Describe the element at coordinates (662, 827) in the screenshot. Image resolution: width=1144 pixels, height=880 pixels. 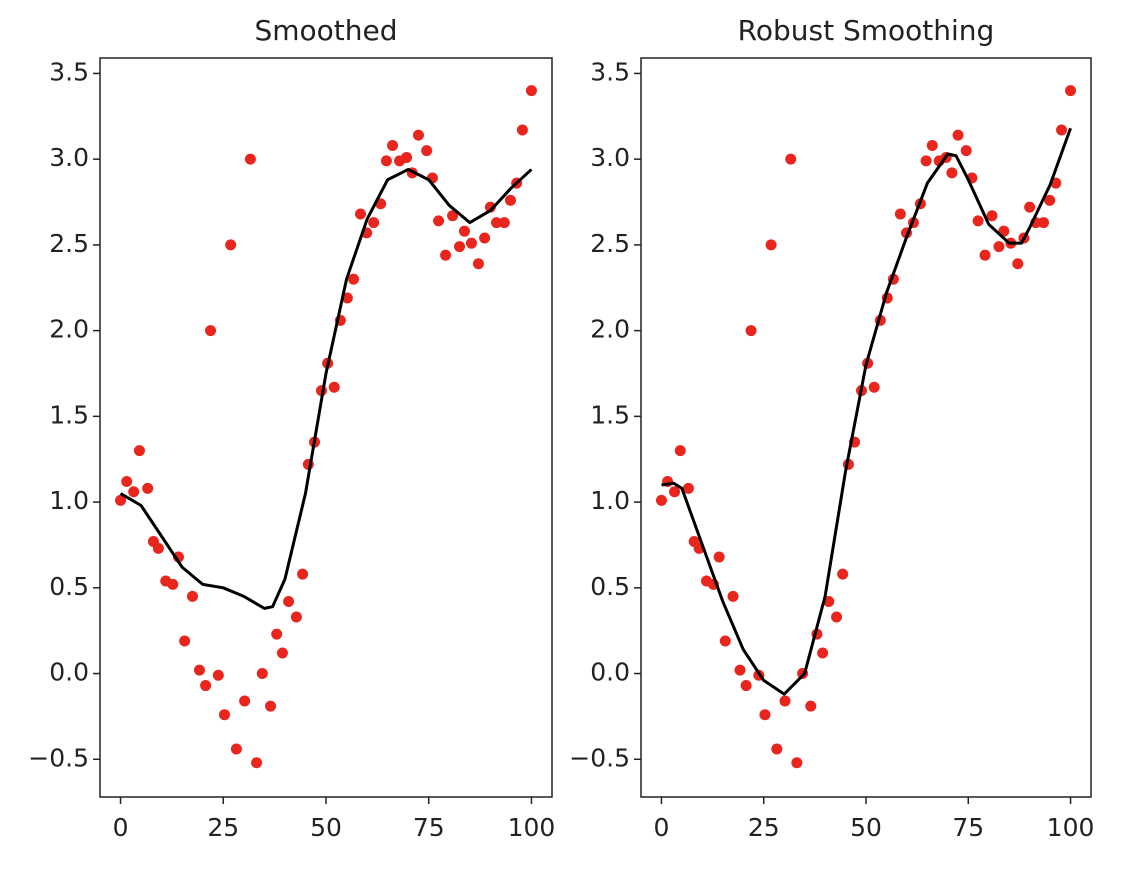
I see `x-tick-label: 0` at that location.